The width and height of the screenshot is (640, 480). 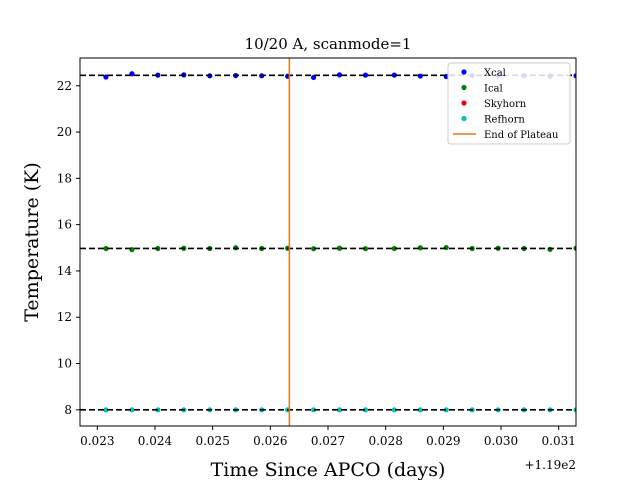 I want to click on legend-label: Ical, so click(x=493, y=89).